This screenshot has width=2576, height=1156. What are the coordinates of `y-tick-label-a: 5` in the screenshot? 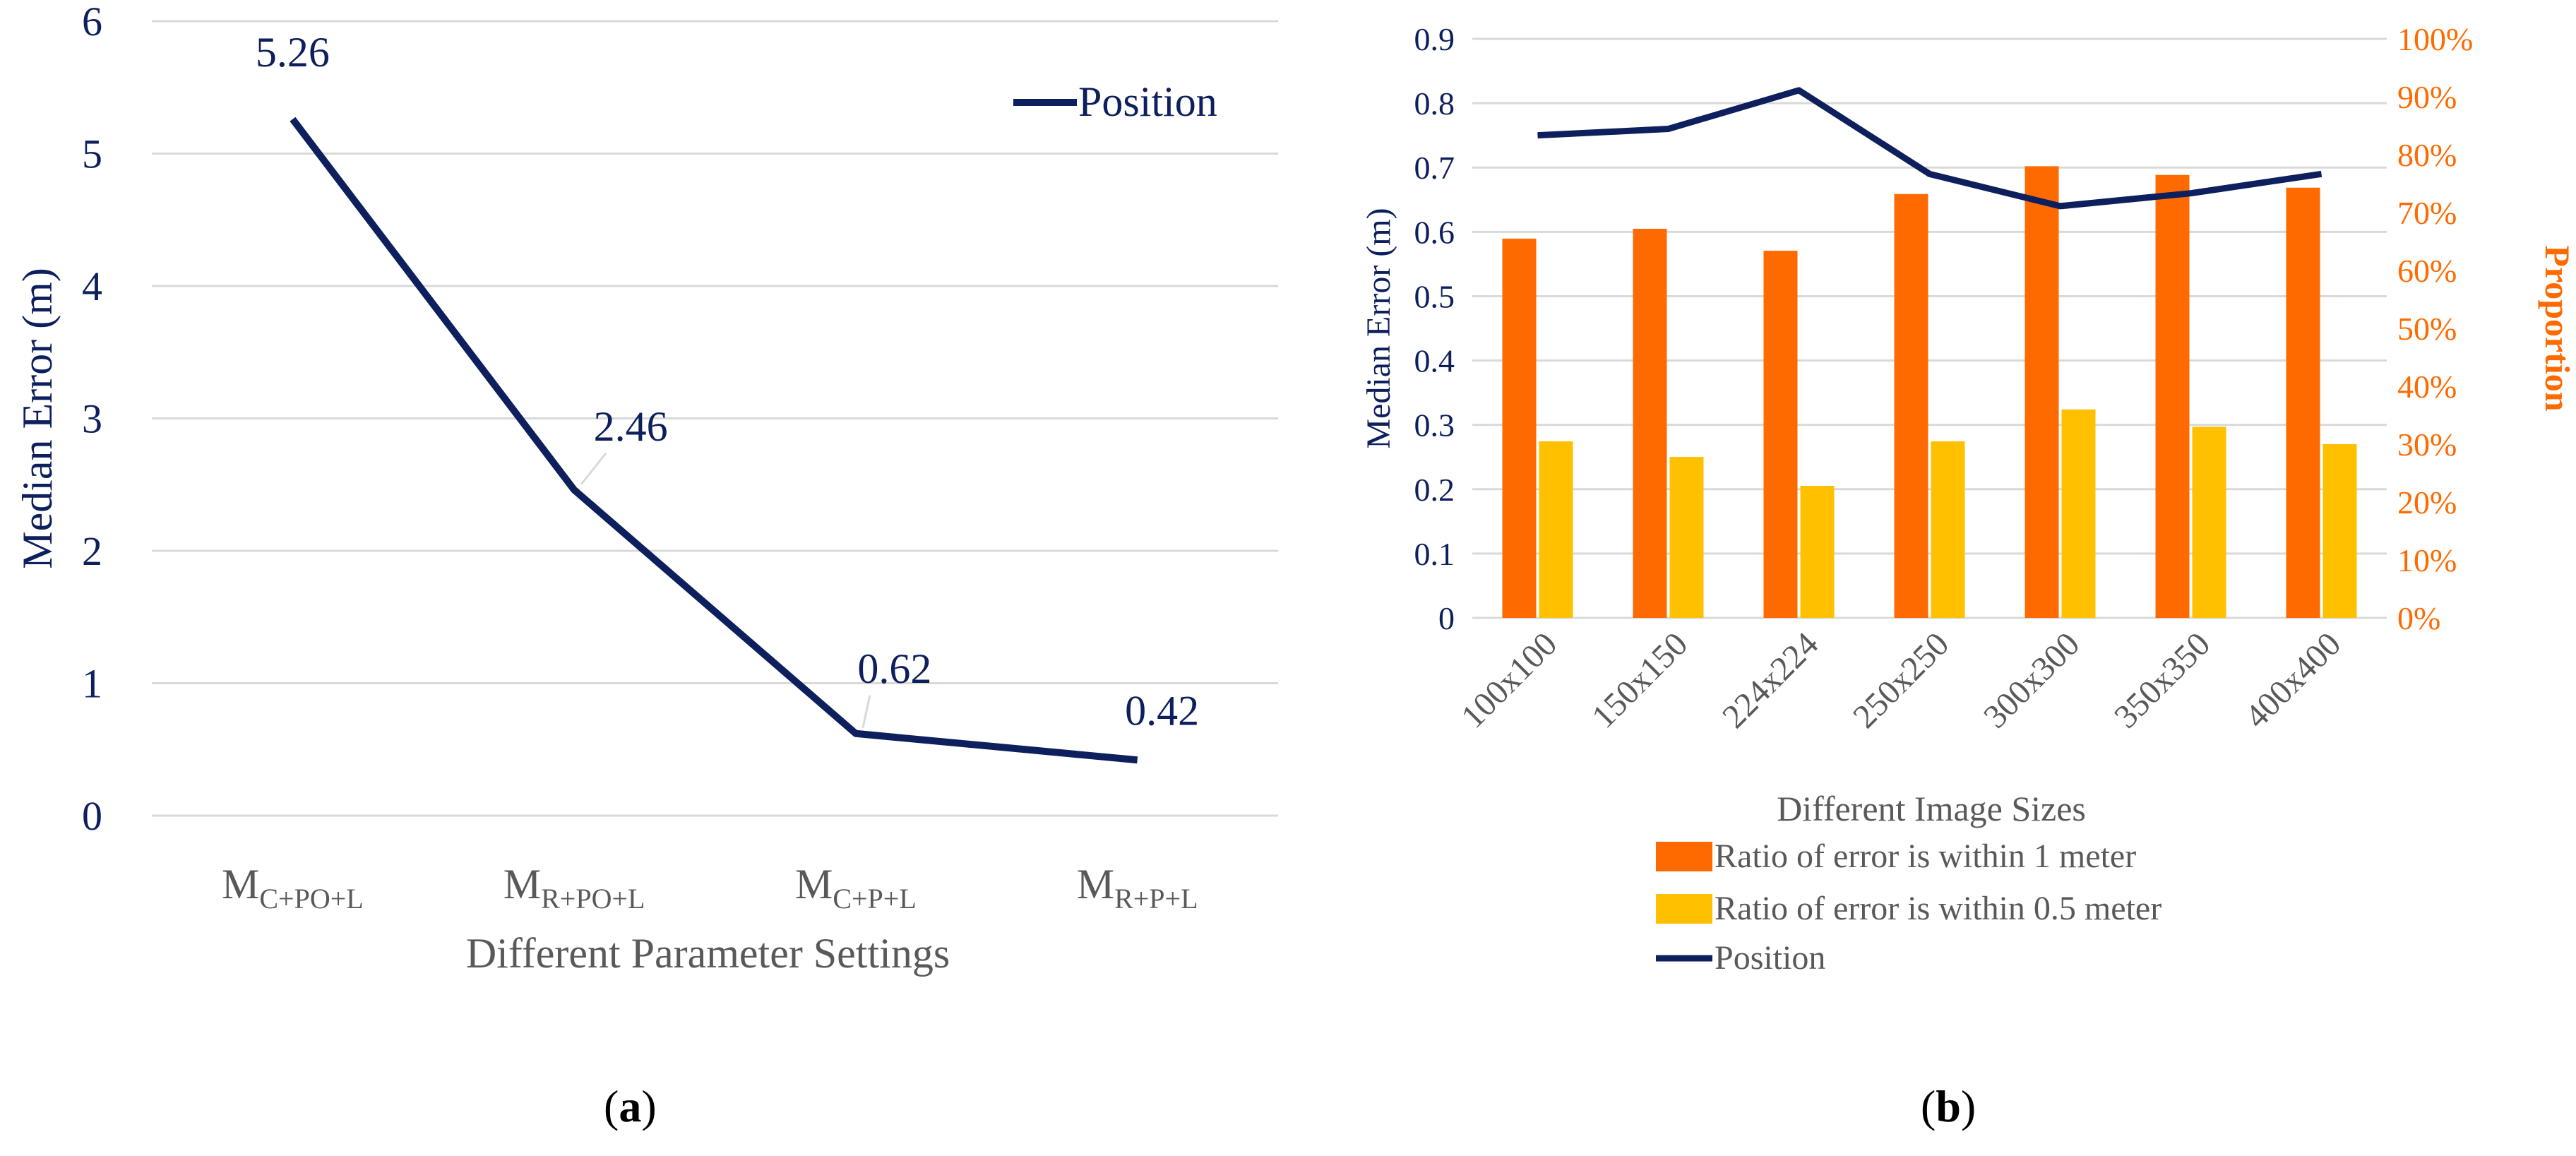 It's located at (92, 154).